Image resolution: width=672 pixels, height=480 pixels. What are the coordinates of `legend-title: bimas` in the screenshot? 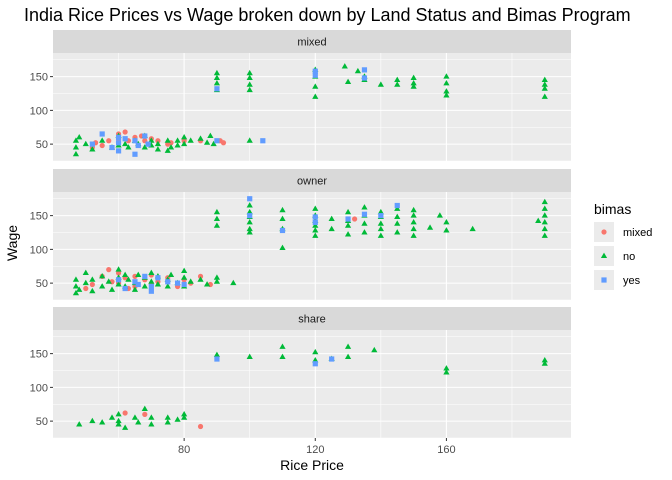 It's located at (612, 209).